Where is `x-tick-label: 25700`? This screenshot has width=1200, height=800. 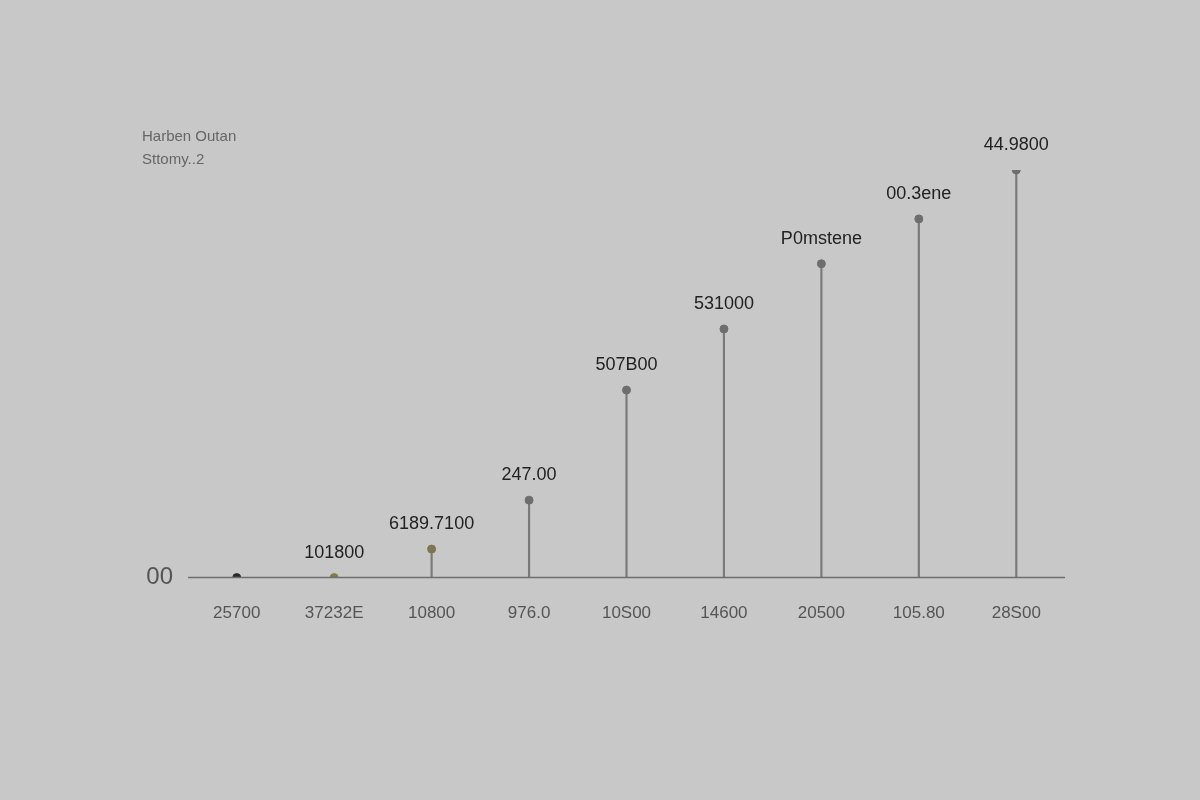 x-tick-label: 25700 is located at coordinates (237, 613).